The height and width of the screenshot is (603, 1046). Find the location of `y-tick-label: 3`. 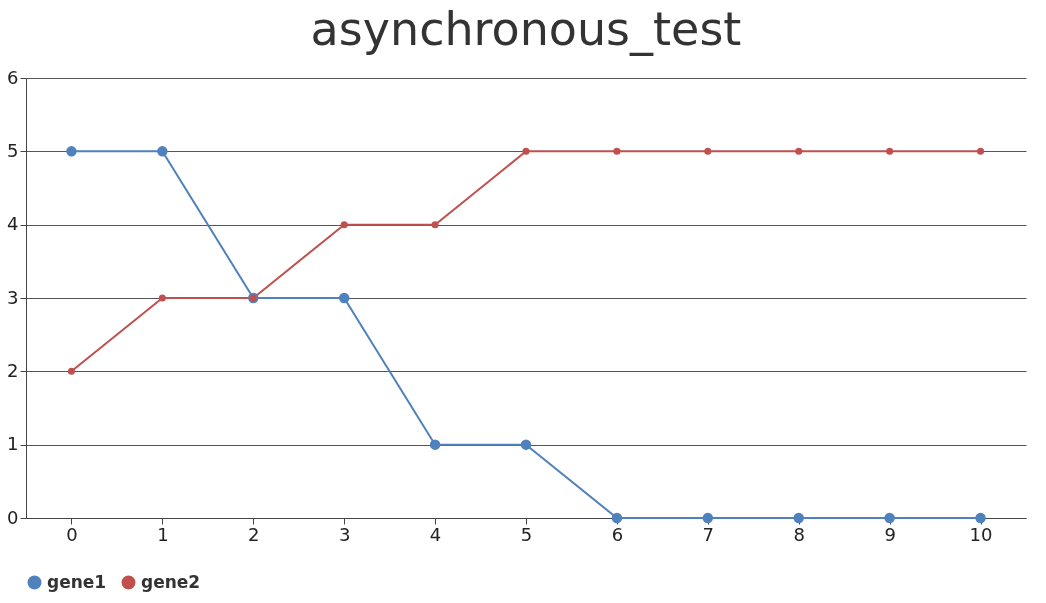

y-tick-label: 3 is located at coordinates (13, 297).